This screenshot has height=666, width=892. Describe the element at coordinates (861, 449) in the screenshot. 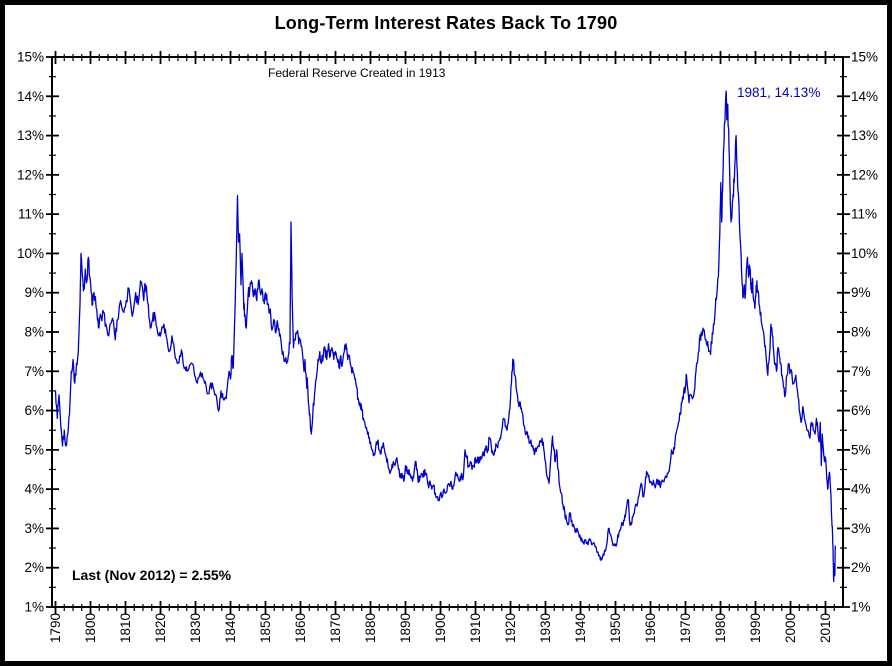

I see `y-tick-label-right: 5%` at that location.